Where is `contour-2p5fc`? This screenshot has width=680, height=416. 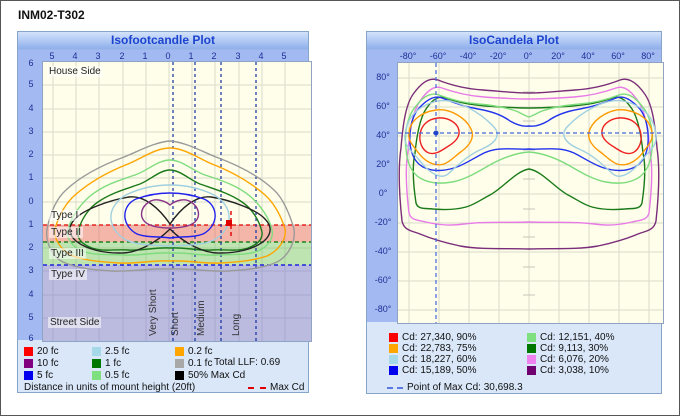
contour-2p5fc is located at coordinates (170, 215).